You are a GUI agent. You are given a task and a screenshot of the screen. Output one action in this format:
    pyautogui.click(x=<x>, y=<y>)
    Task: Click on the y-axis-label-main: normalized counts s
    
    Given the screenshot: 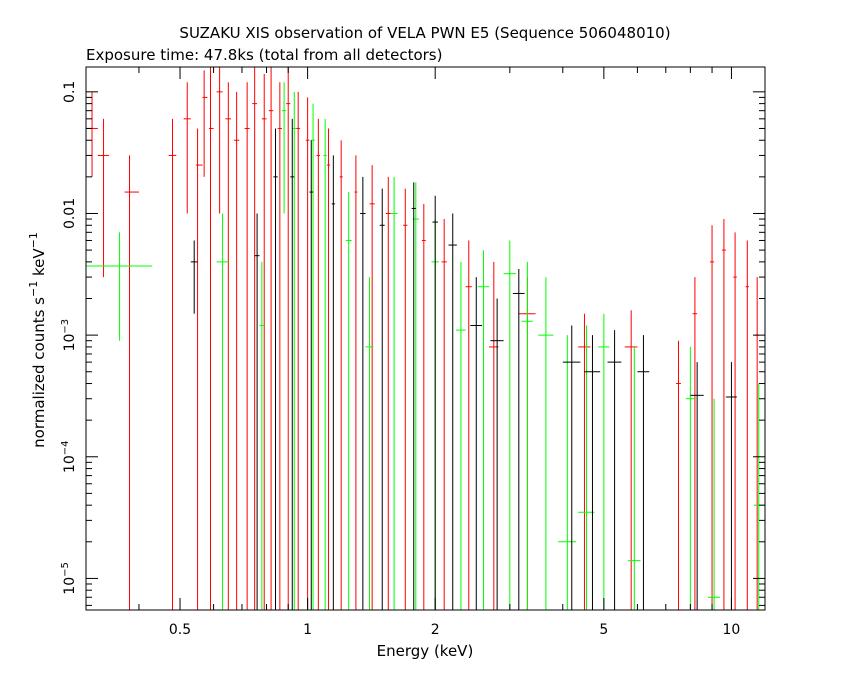 What is the action you would take?
    pyautogui.click(x=39, y=372)
    